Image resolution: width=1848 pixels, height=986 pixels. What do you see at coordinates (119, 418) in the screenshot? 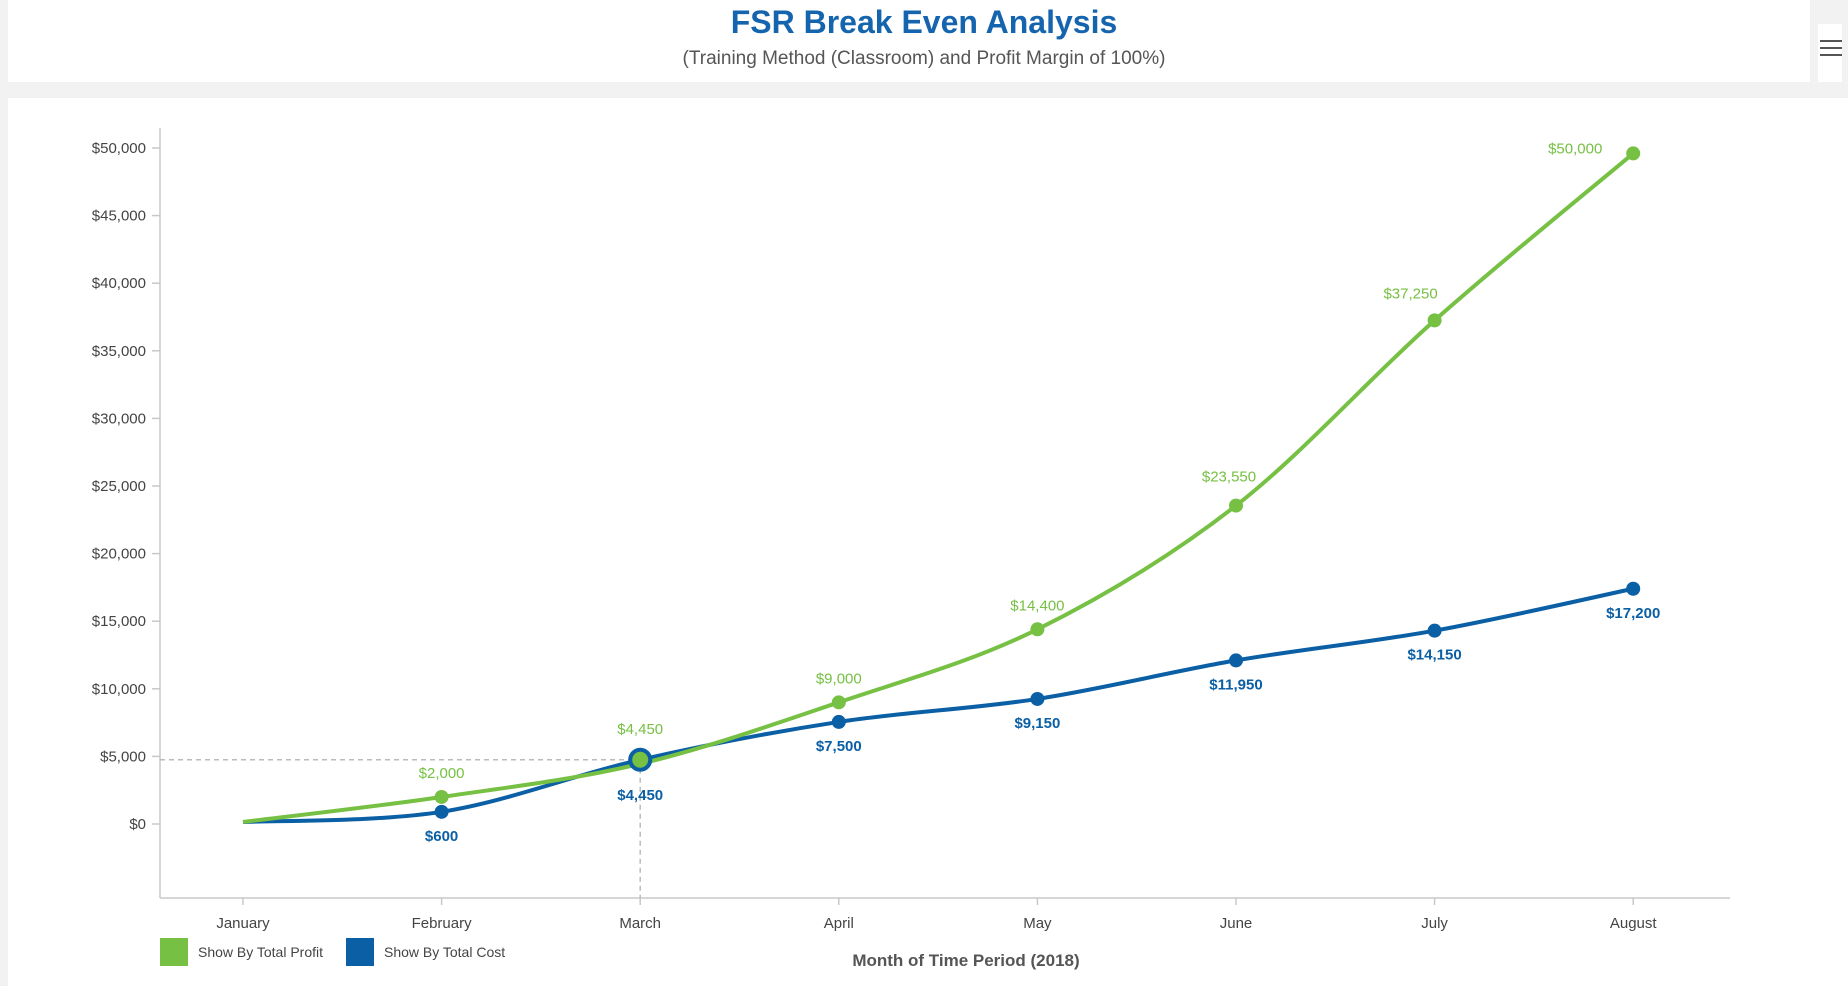
I see `y-tick-label: $30,000` at bounding box center [119, 418].